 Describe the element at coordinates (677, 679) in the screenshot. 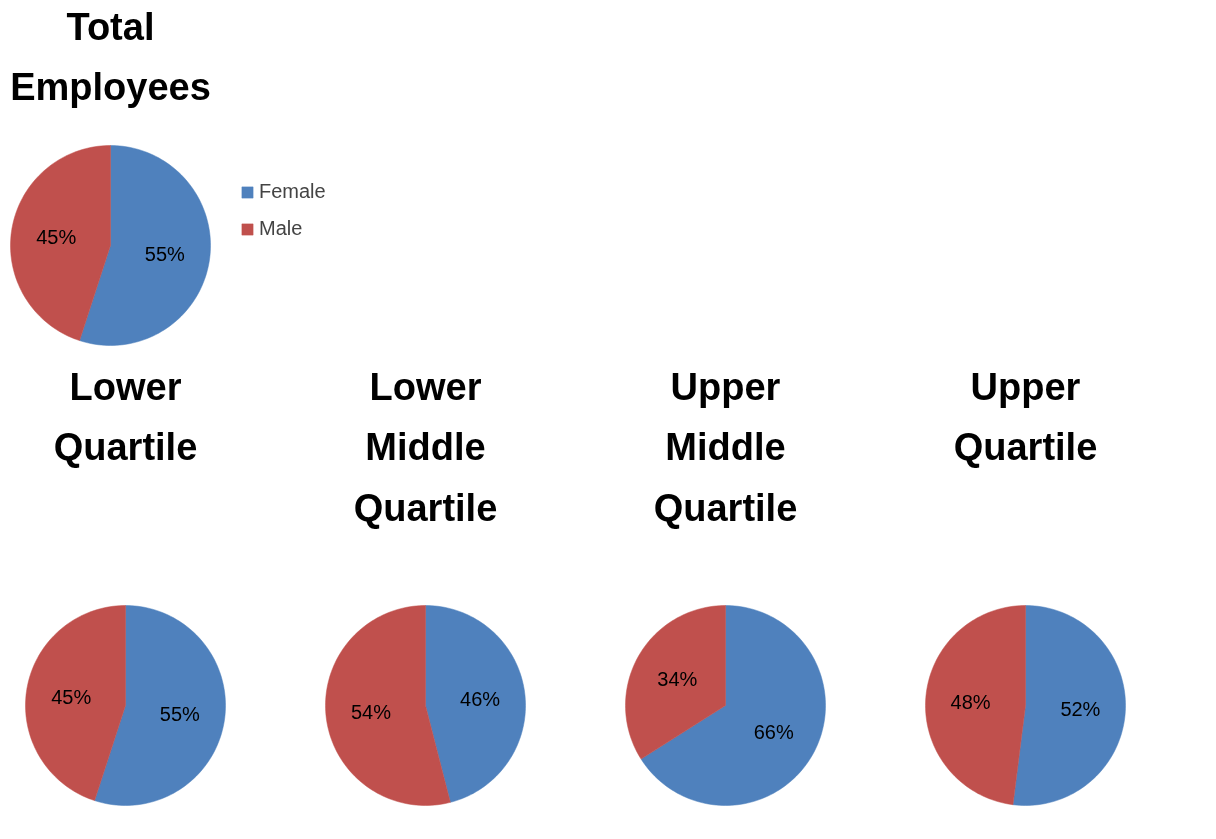

I see `data-label: 34%` at that location.